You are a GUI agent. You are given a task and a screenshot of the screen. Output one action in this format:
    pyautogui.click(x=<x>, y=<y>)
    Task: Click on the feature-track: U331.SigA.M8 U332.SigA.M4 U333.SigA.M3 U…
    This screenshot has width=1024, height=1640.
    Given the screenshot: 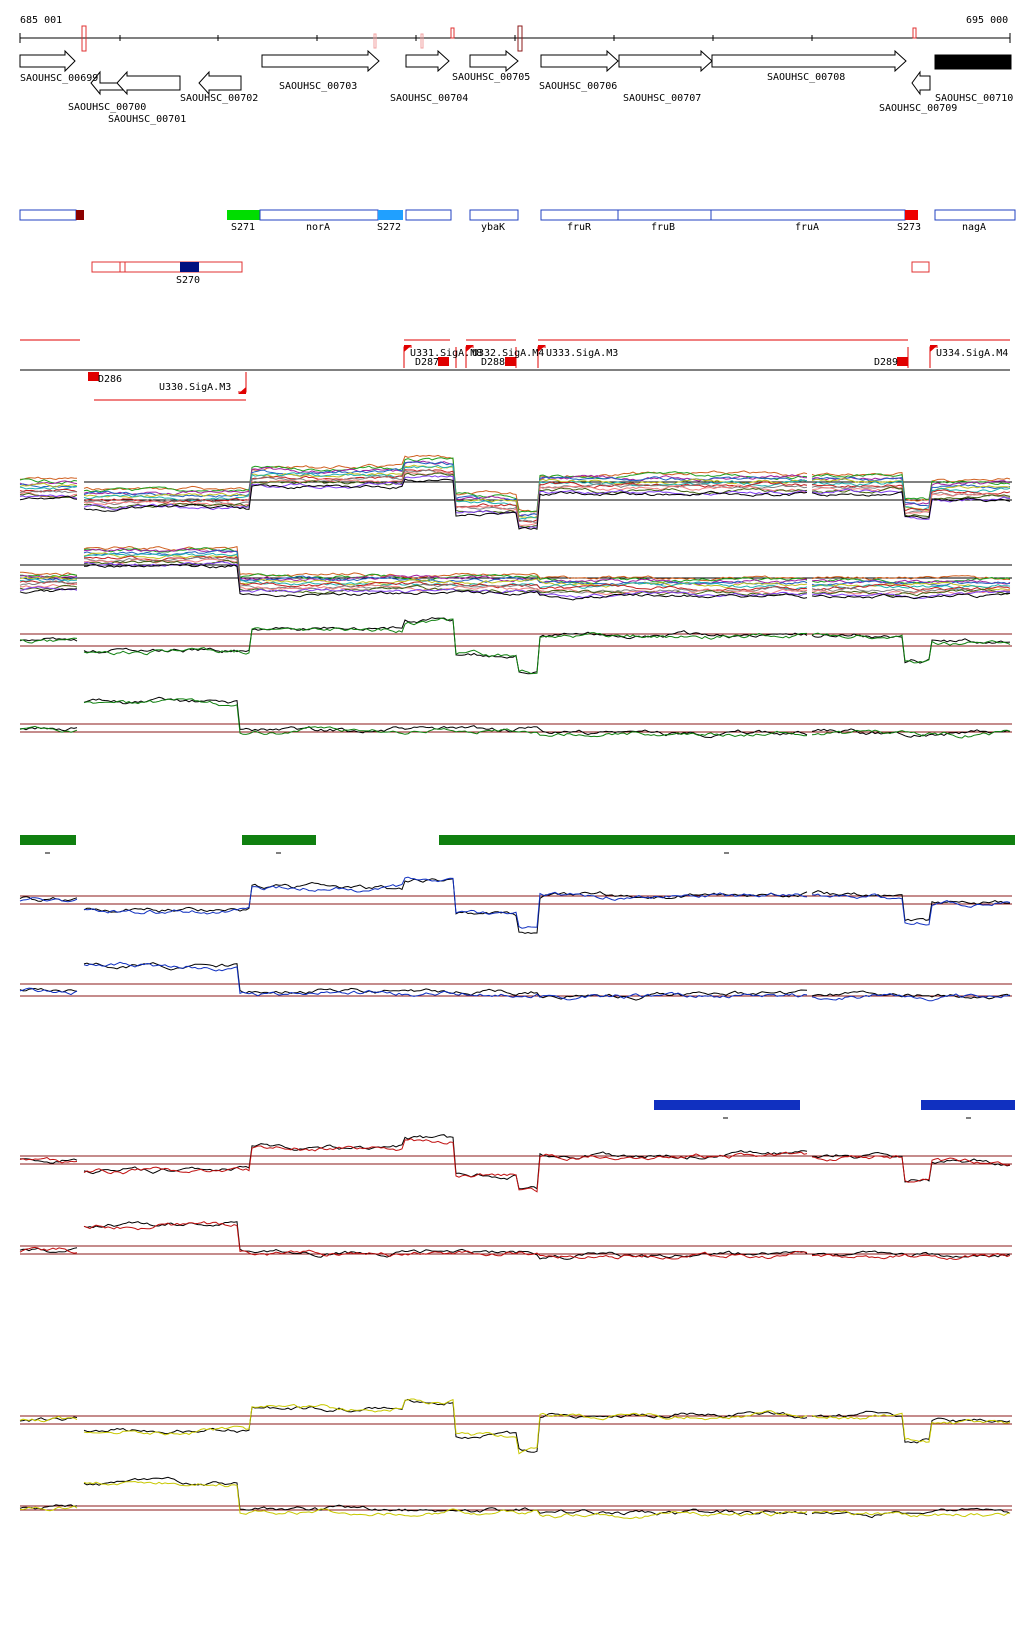 What is the action you would take?
    pyautogui.click(x=515, y=370)
    